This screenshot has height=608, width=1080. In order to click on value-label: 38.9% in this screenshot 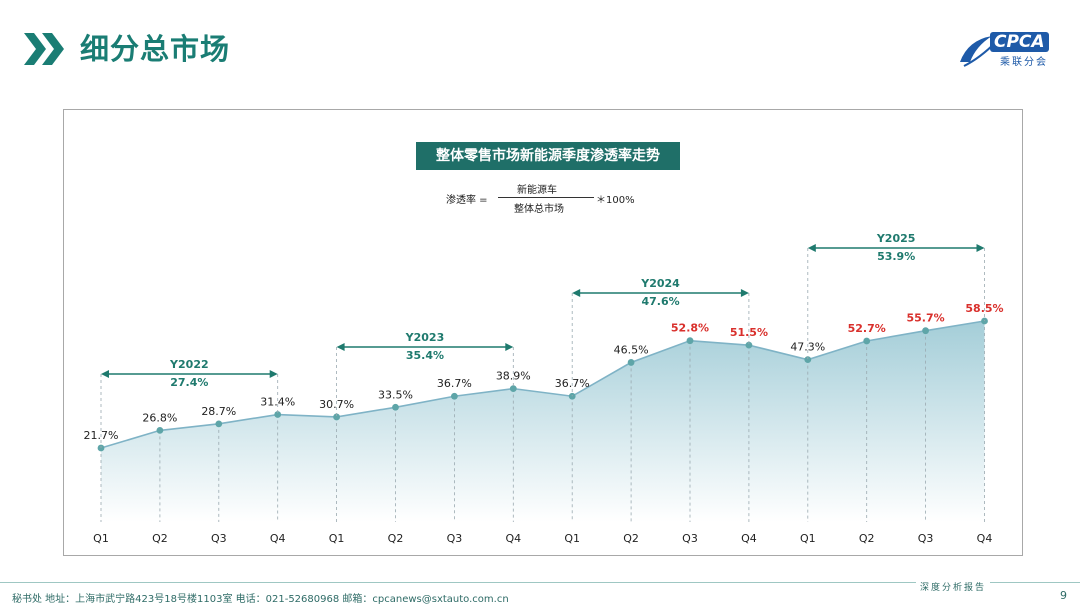, I will do `click(513, 376)`.